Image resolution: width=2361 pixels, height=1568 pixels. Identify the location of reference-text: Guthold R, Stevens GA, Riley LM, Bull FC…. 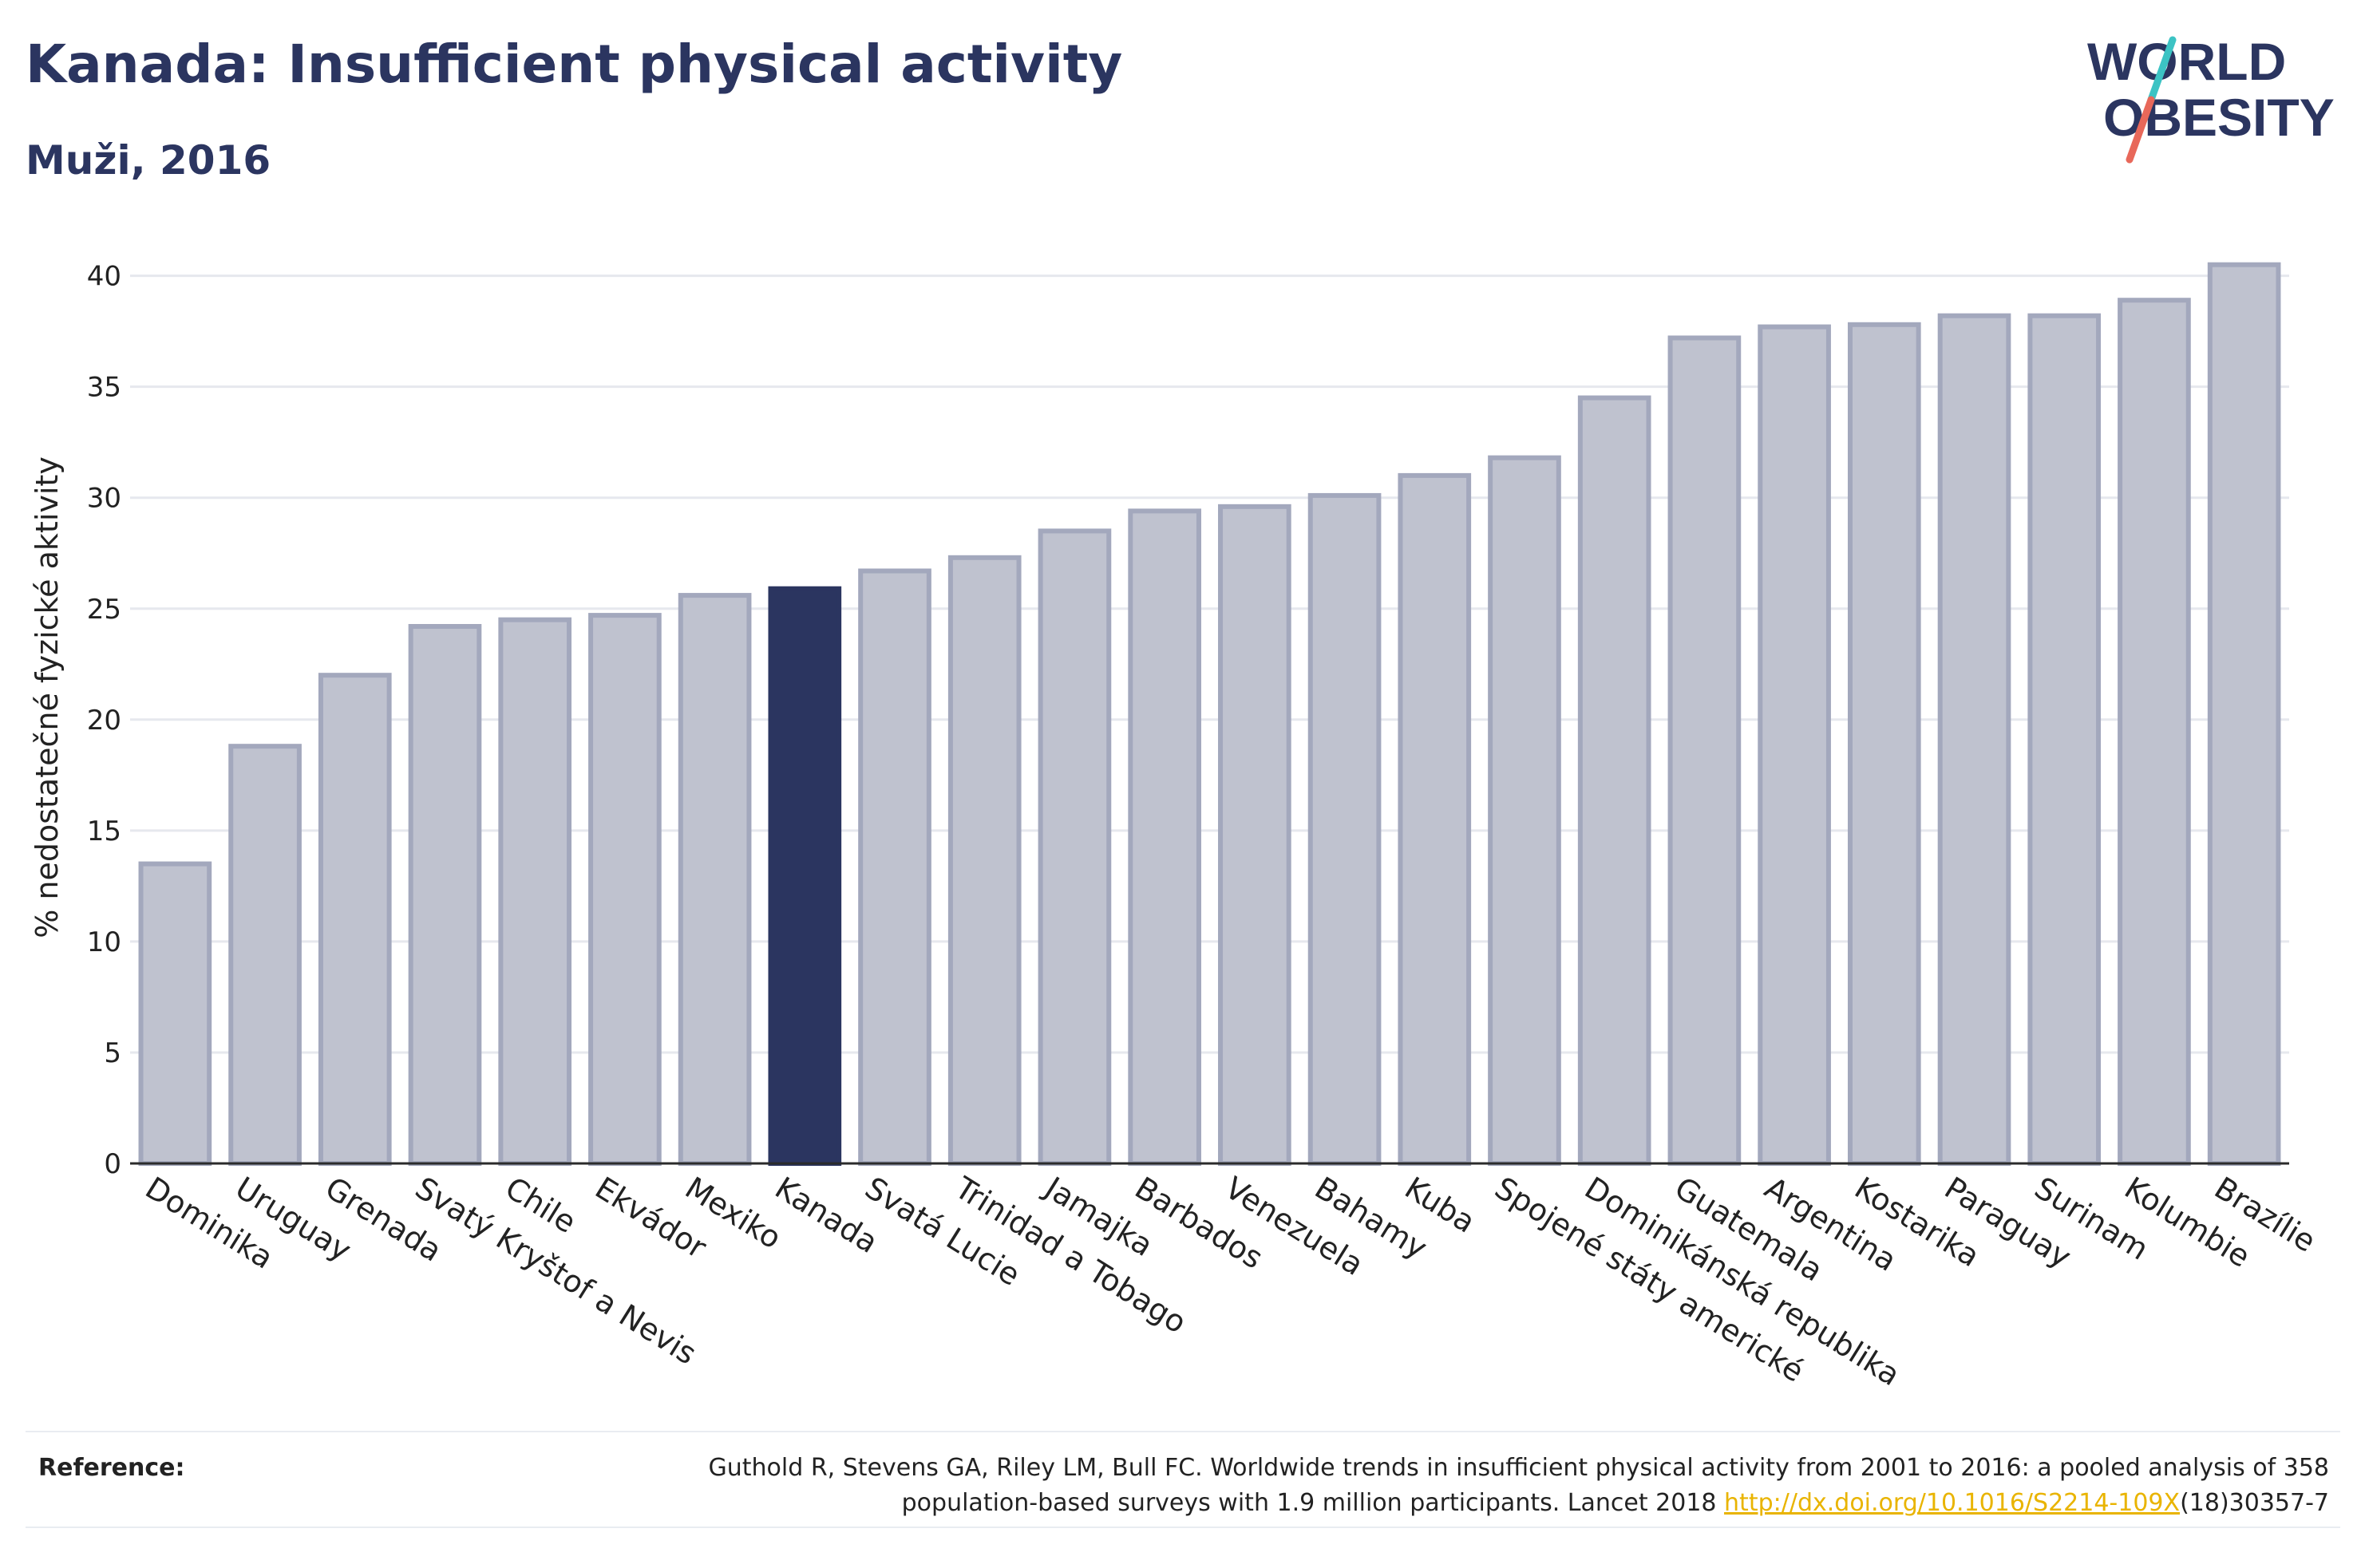
(1451, 1486).